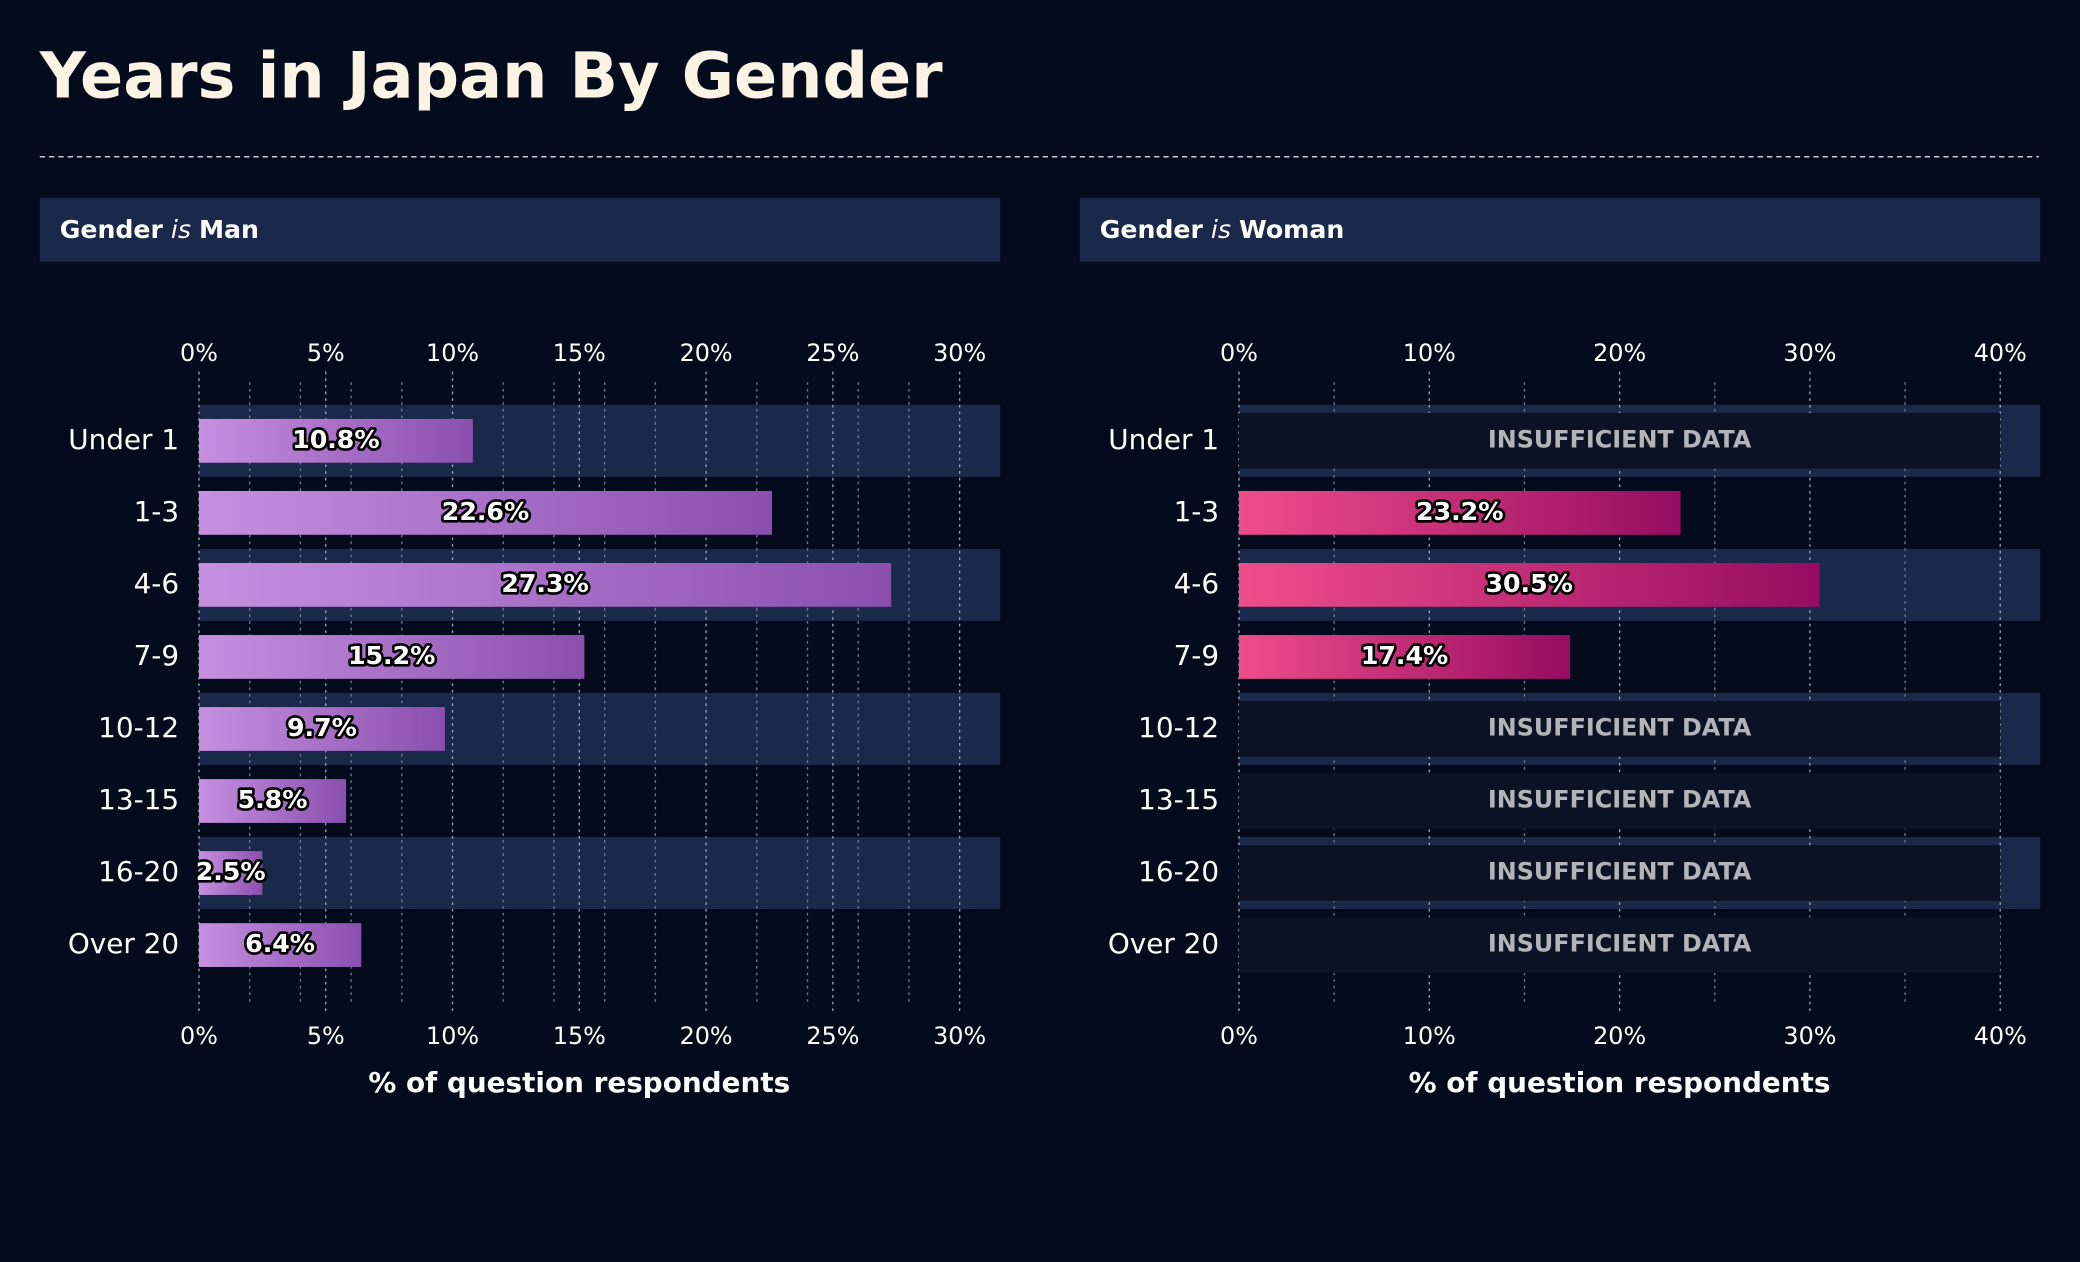  Describe the element at coordinates (832, 1036) in the screenshot. I see `x-tick-label-bottom: 25%` at that location.